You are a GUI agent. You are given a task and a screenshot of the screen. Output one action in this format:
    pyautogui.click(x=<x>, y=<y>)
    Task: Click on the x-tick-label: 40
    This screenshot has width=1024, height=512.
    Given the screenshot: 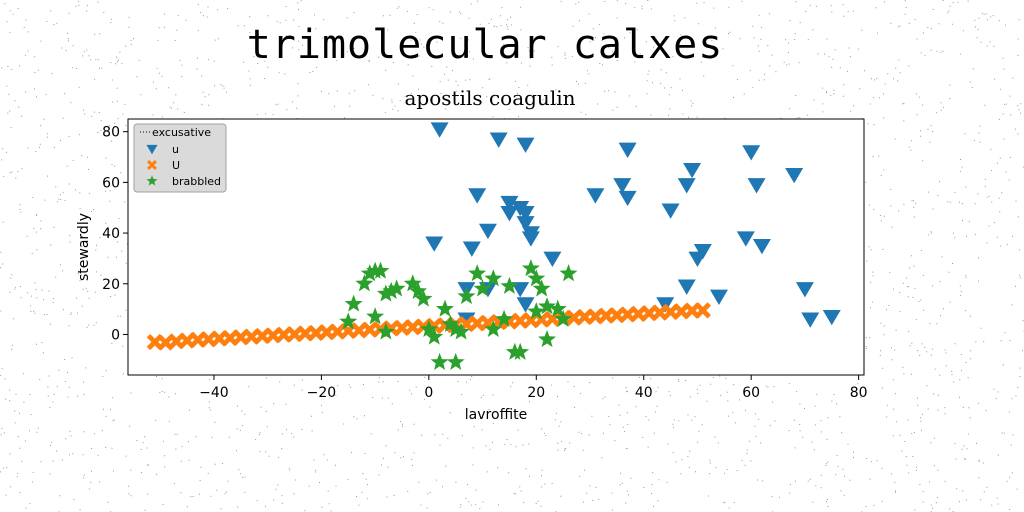 What is the action you would take?
    pyautogui.click(x=644, y=393)
    